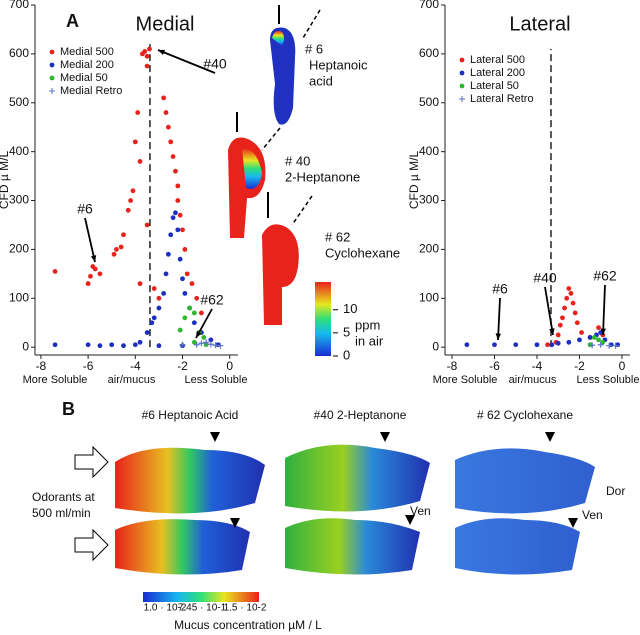 The image size is (640, 635). What do you see at coordinates (362, 252) in the screenshot?
I see `render-label: Cyclohexane` at bounding box center [362, 252].